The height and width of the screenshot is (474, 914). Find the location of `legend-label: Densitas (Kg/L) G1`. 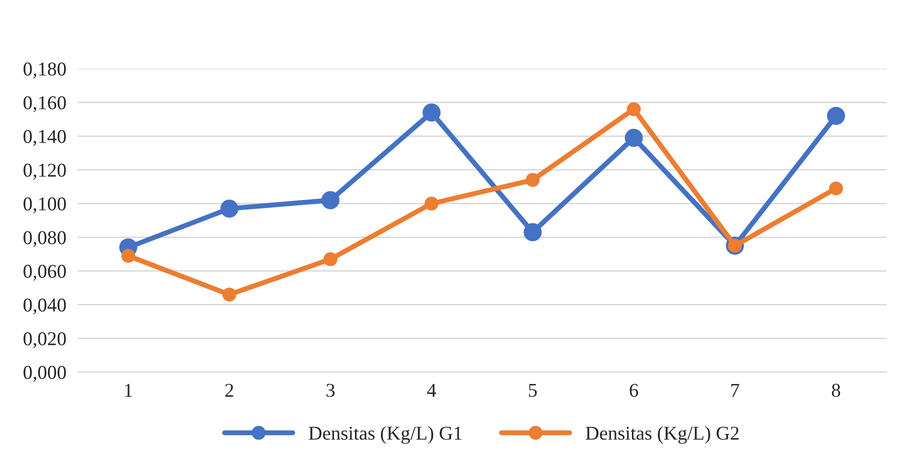

legend-label: Densitas (Kg/L) G1 is located at coordinates (385, 435).